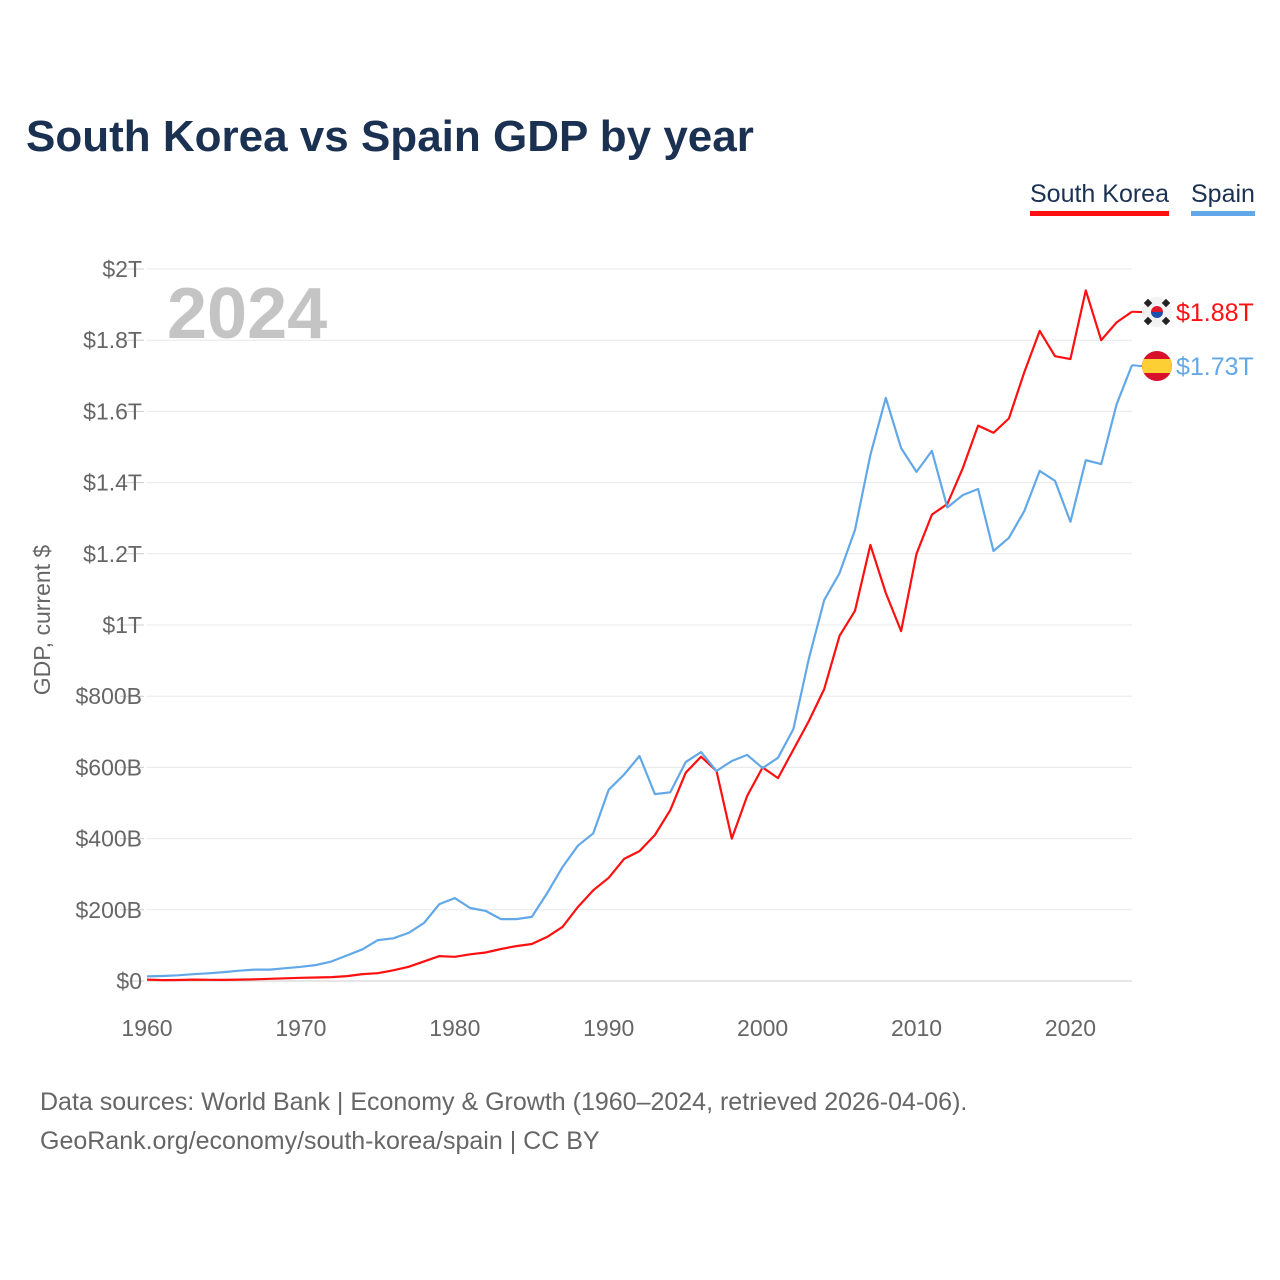 The image size is (1280, 1280). I want to click on x-tick-label: 2000, so click(762, 1028).